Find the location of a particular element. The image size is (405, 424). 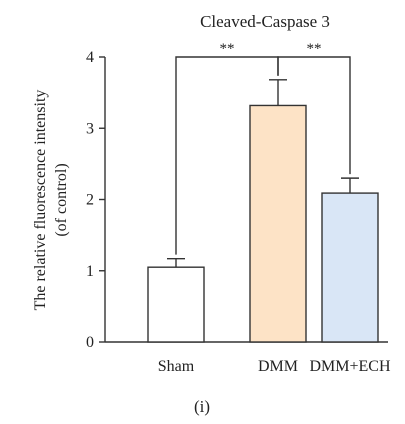

category-labels: Sham DMM DMM+ECH is located at coordinates (274, 366).